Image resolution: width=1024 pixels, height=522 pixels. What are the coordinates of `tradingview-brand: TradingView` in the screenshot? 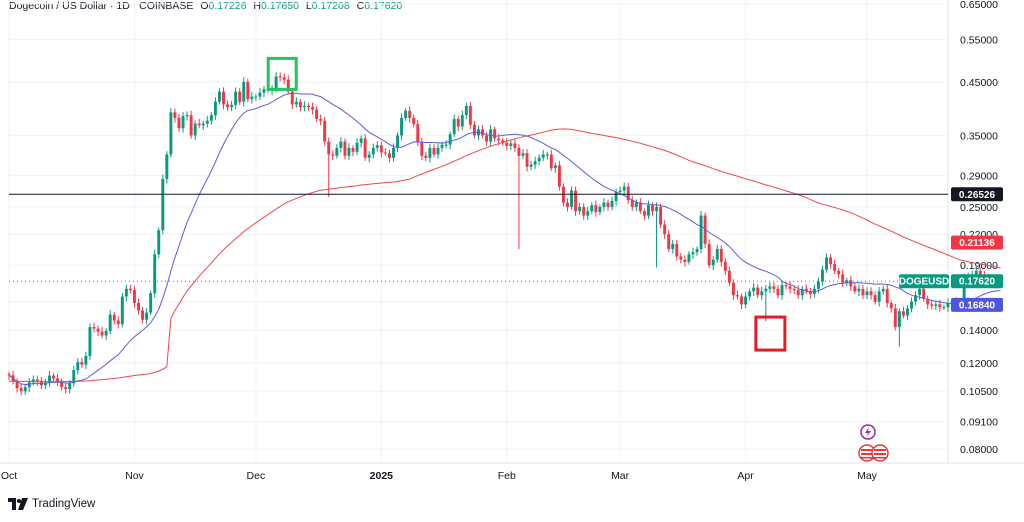 It's located at (51, 504).